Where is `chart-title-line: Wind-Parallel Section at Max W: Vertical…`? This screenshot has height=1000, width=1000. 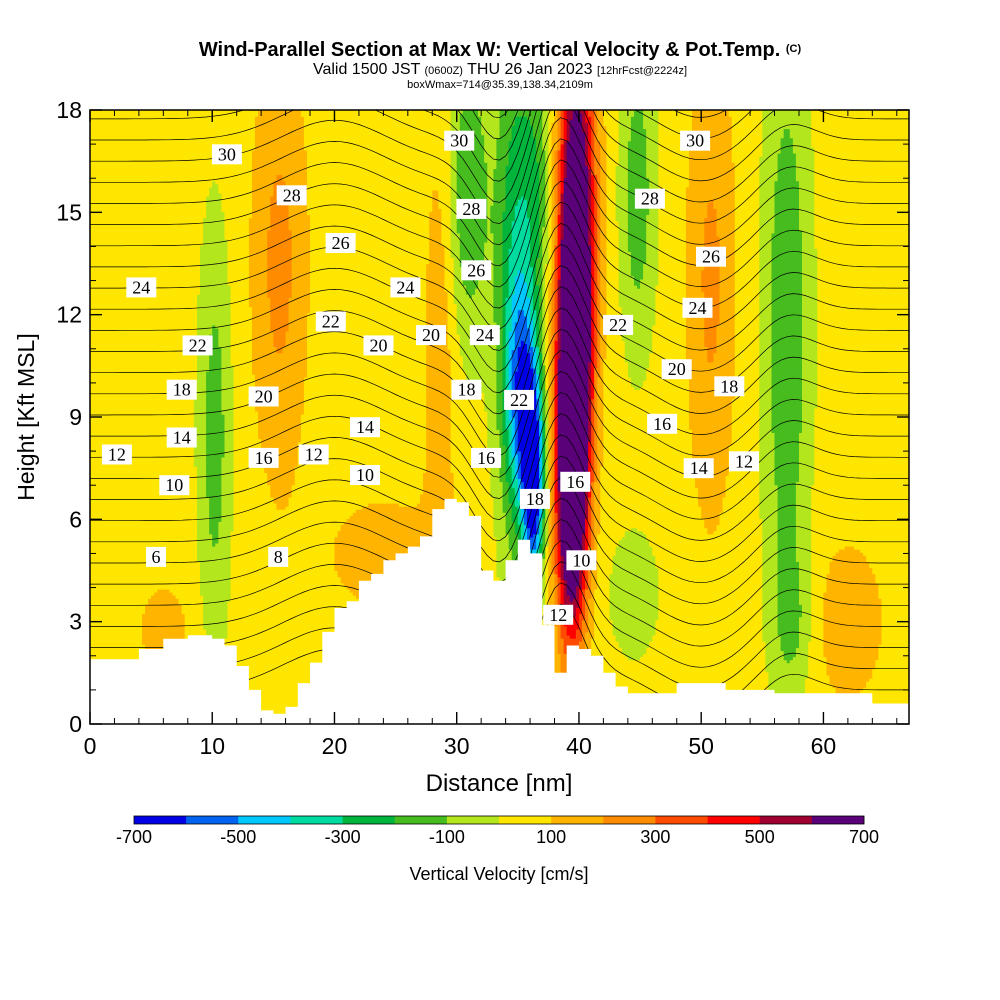 chart-title-line: Wind-Parallel Section at Max W: Vertical… is located at coordinates (500, 49).